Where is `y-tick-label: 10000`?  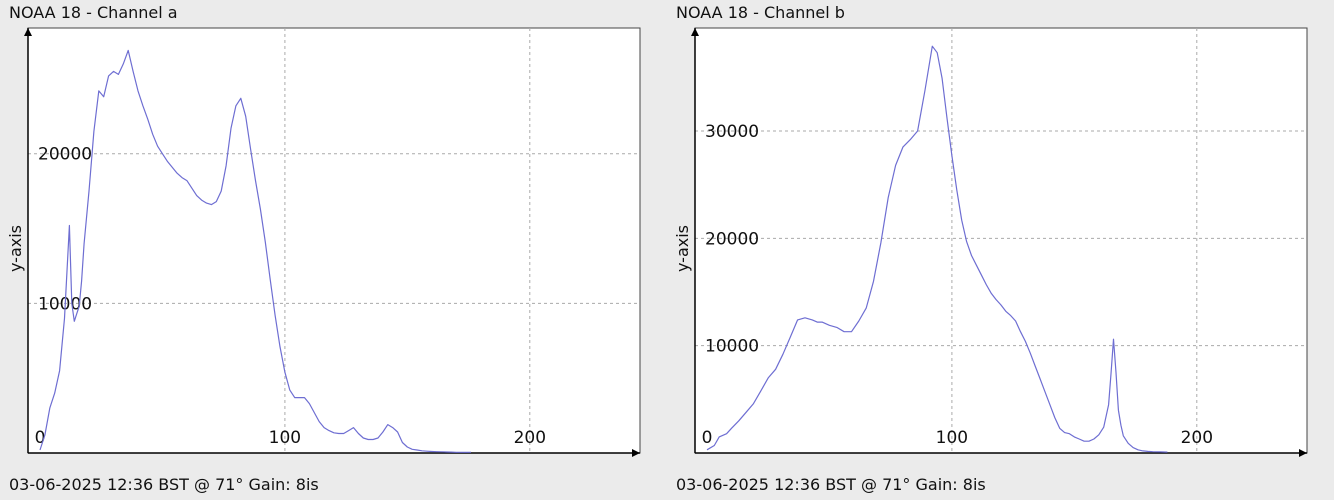 y-tick-label: 10000 is located at coordinates (732, 347).